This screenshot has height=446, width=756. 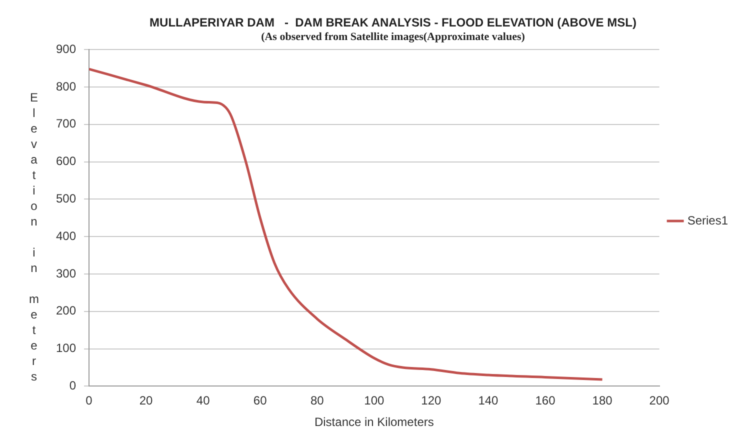 What do you see at coordinates (488, 401) in the screenshot?
I see `x-tick-label: 140` at bounding box center [488, 401].